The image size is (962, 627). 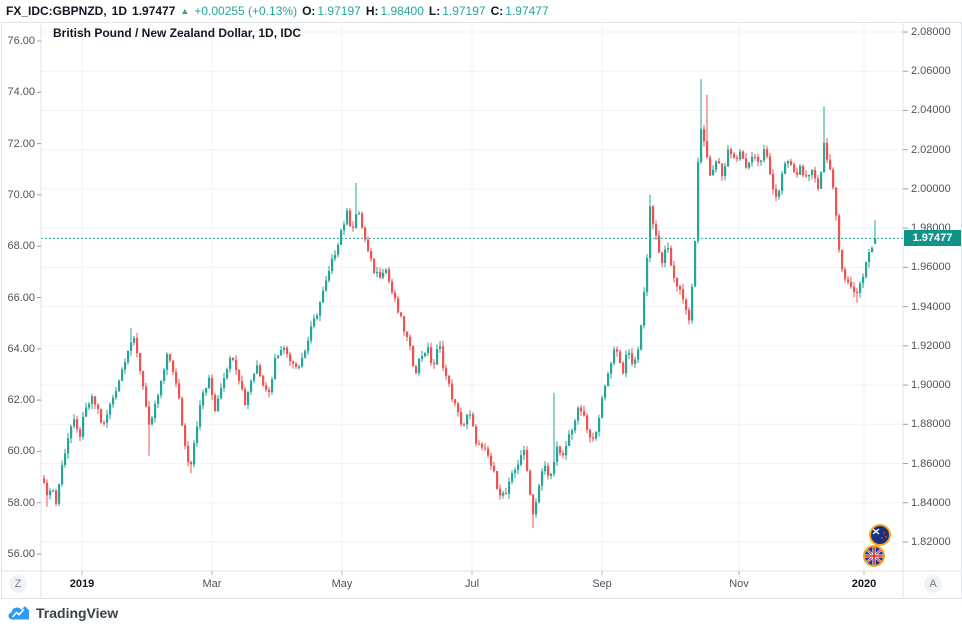 I want to click on right-axis-label: 2.02000, so click(x=931, y=149).